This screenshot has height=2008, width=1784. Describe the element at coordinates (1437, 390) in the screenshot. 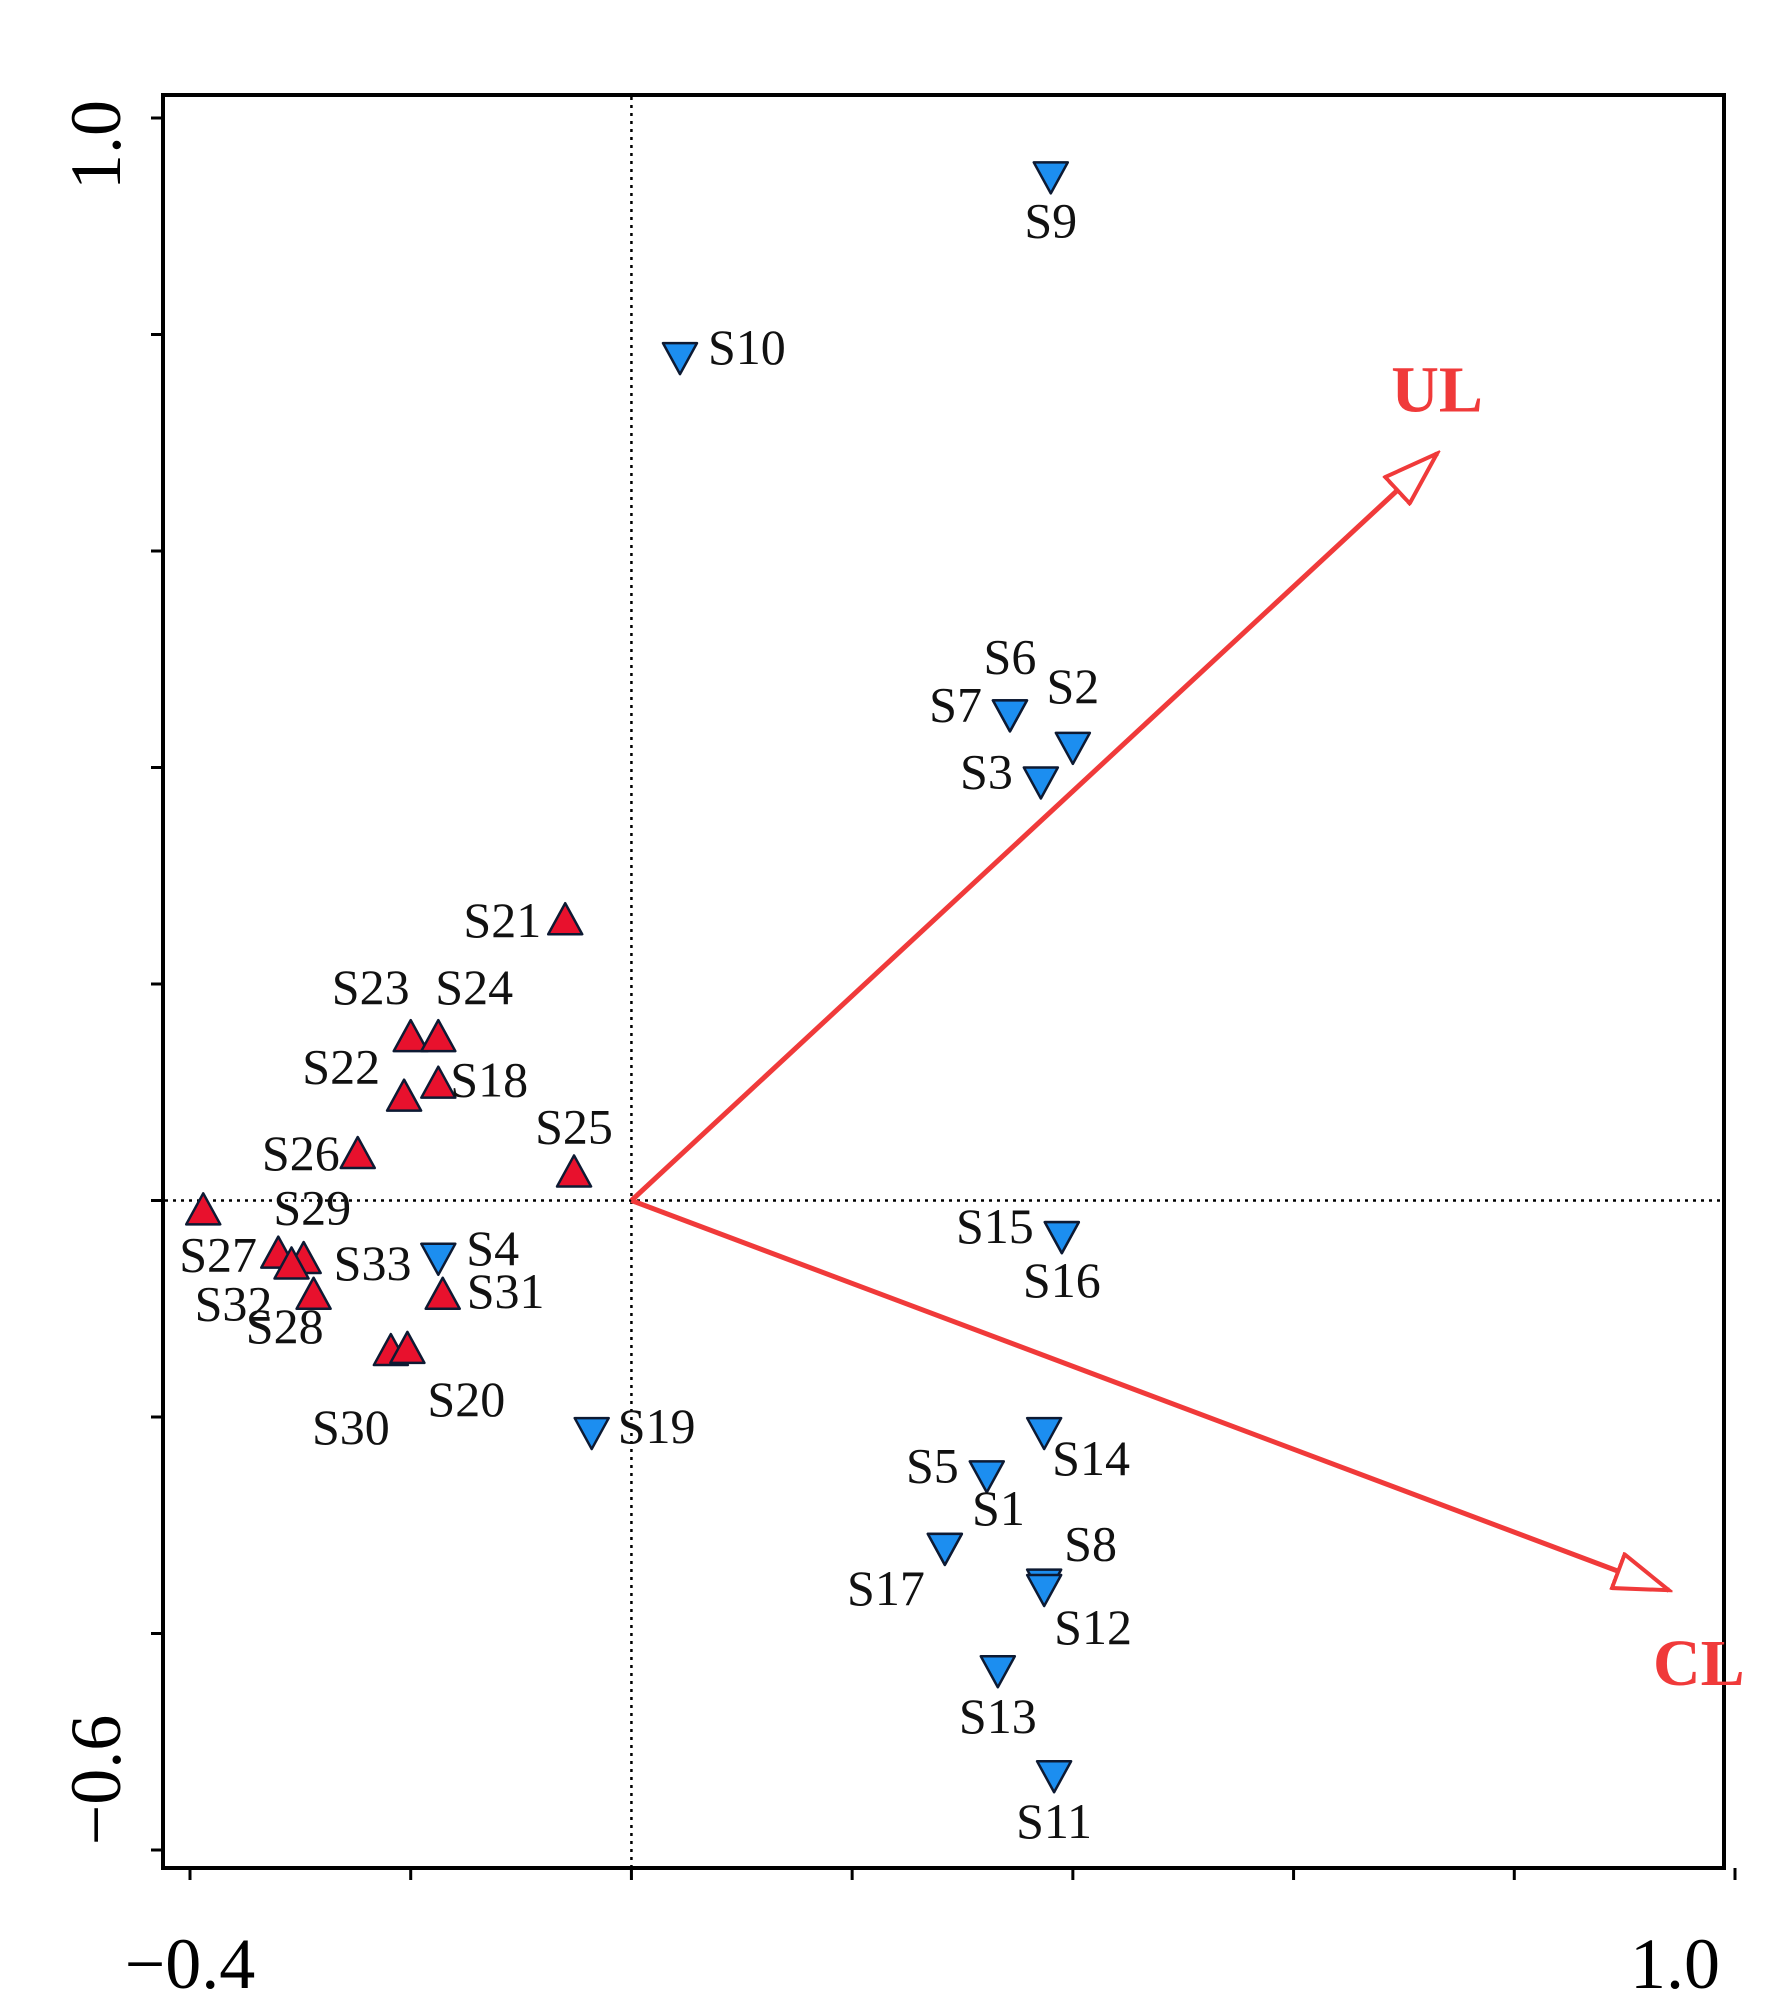

I see `vector-ul-label: UL` at that location.